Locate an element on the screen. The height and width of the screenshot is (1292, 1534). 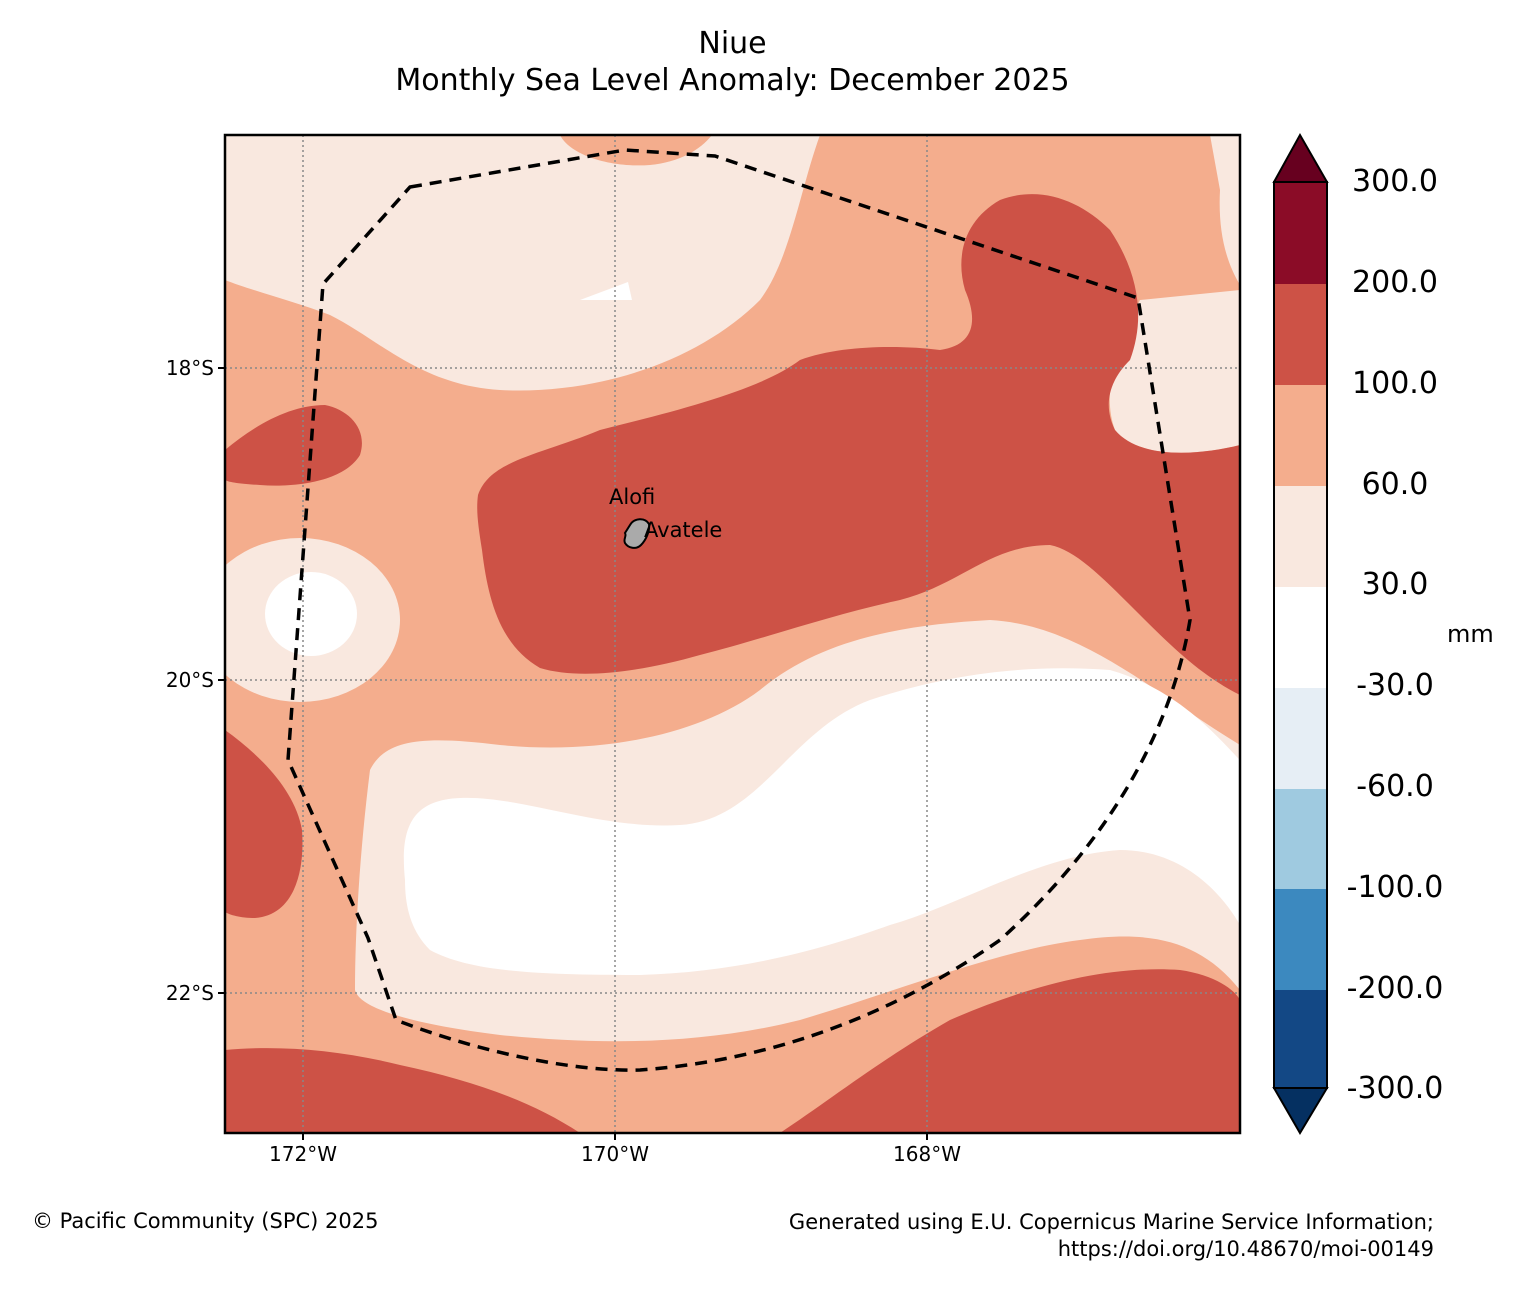
band-neutral-west is located at coordinates (311, 614).